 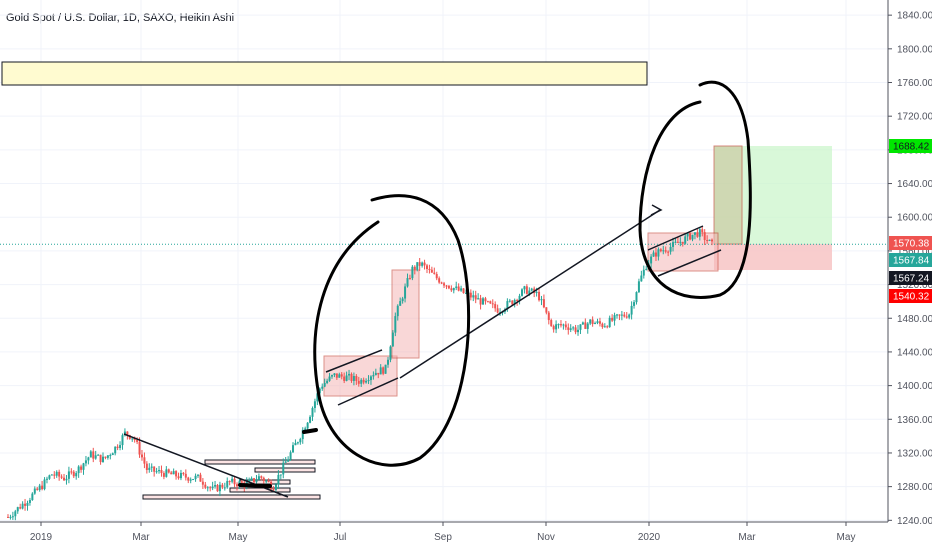 I want to click on y-tick-label: 1360.00, so click(x=914, y=420).